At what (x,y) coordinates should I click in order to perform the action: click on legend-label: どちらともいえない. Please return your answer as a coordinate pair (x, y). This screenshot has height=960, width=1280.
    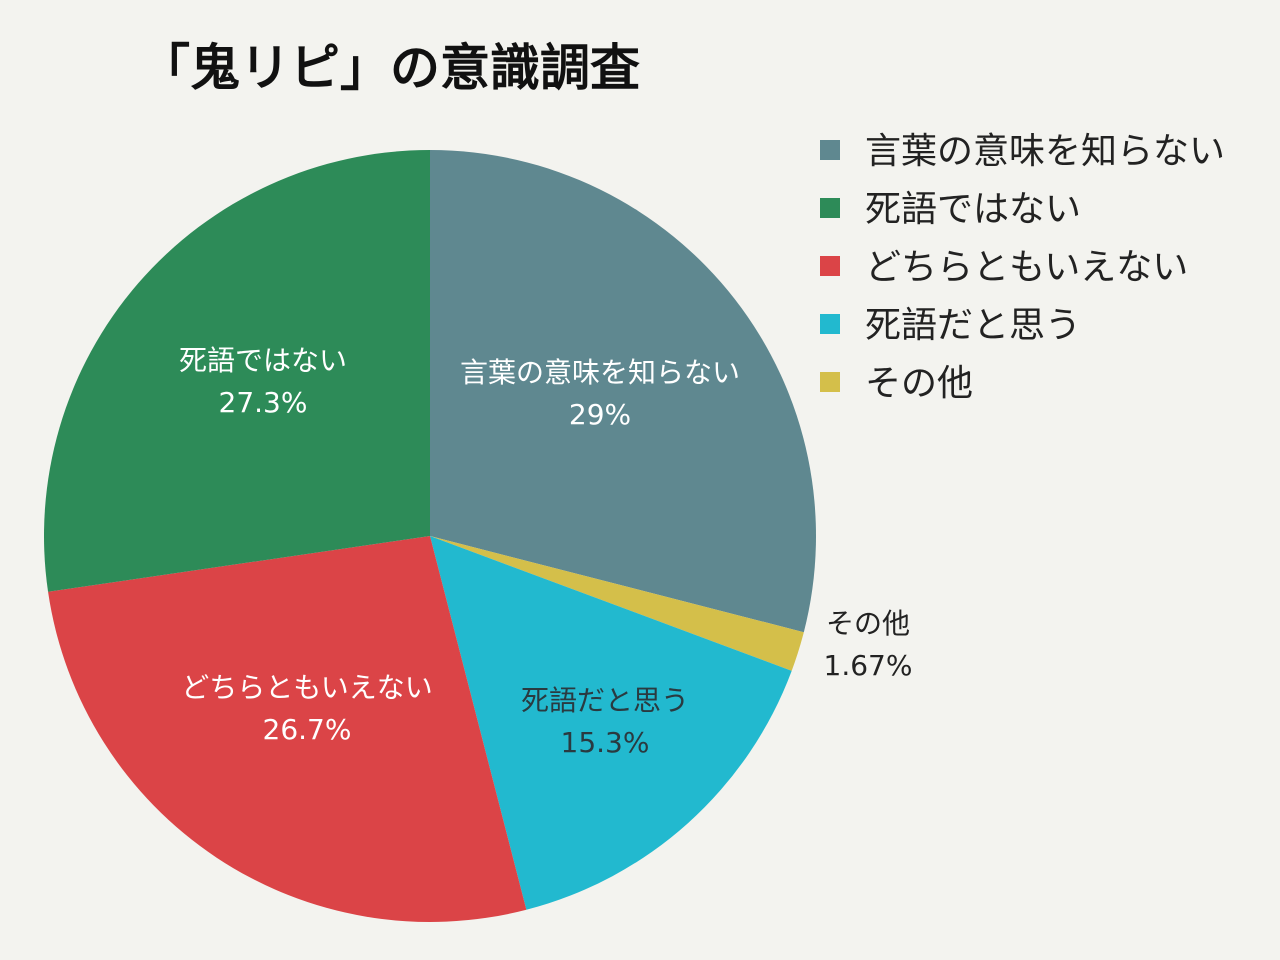
    Looking at the image, I should click on (1026, 267).